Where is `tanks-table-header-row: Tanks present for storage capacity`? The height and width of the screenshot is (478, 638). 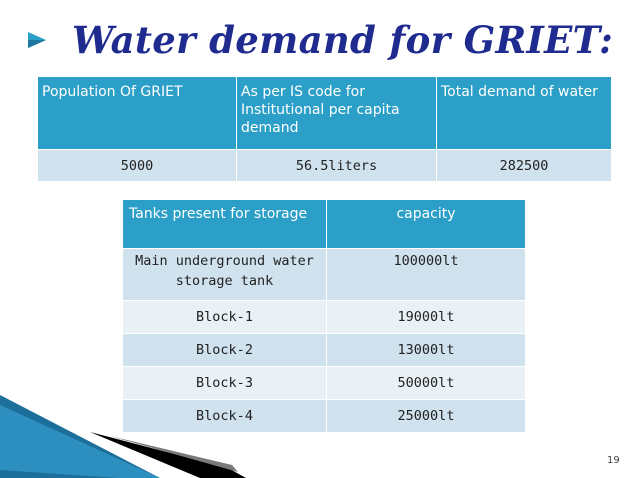
tanks-table-header-row: Tanks present for storage capacity is located at coordinates (324, 224).